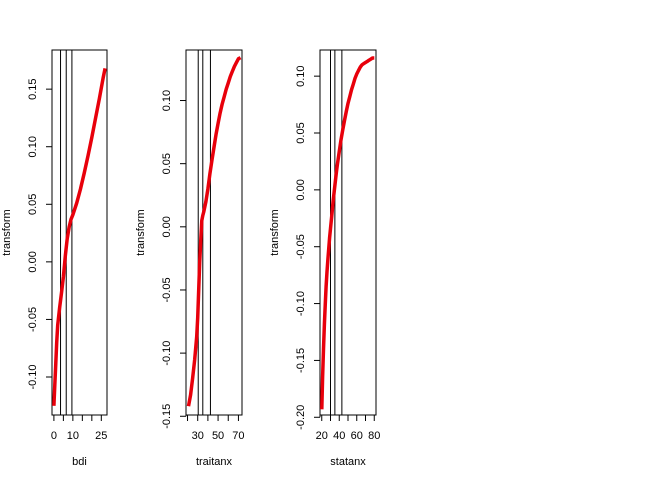 The width and height of the screenshot is (672, 480). What do you see at coordinates (339, 436) in the screenshot?
I see `x-tick-label: 40` at bounding box center [339, 436].